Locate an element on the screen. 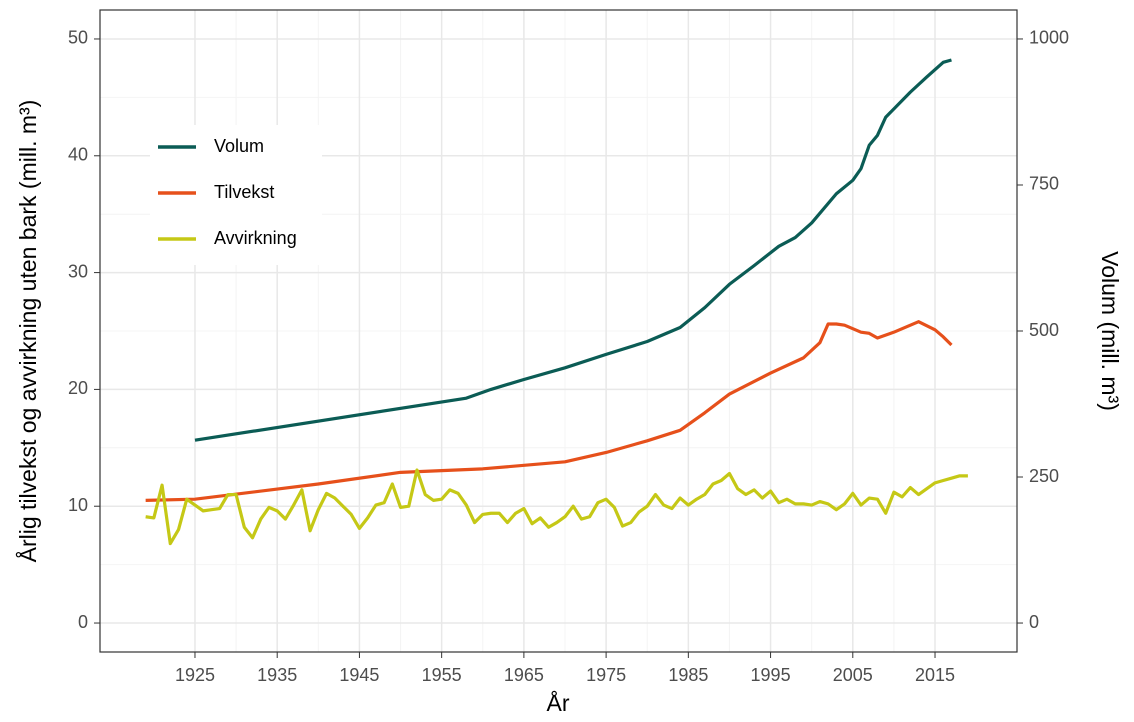  x-tick-label: 1925 is located at coordinates (195, 675).